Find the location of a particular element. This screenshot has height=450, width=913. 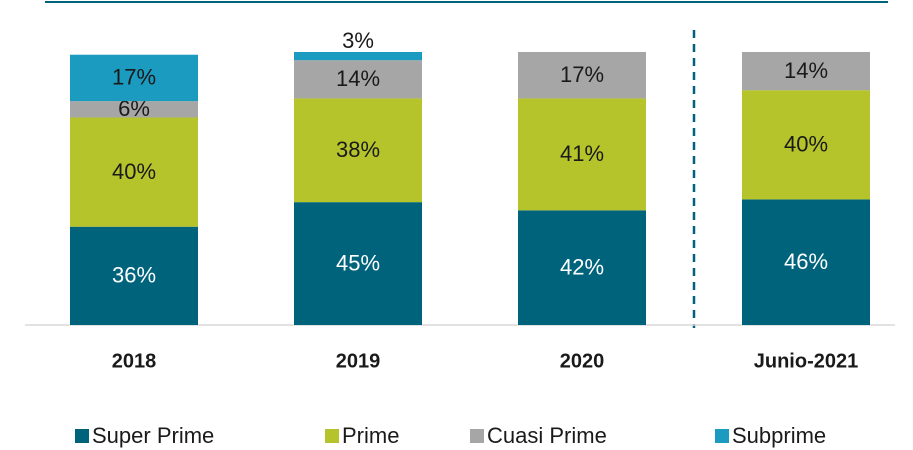

data-label: 45% is located at coordinates (358, 262).